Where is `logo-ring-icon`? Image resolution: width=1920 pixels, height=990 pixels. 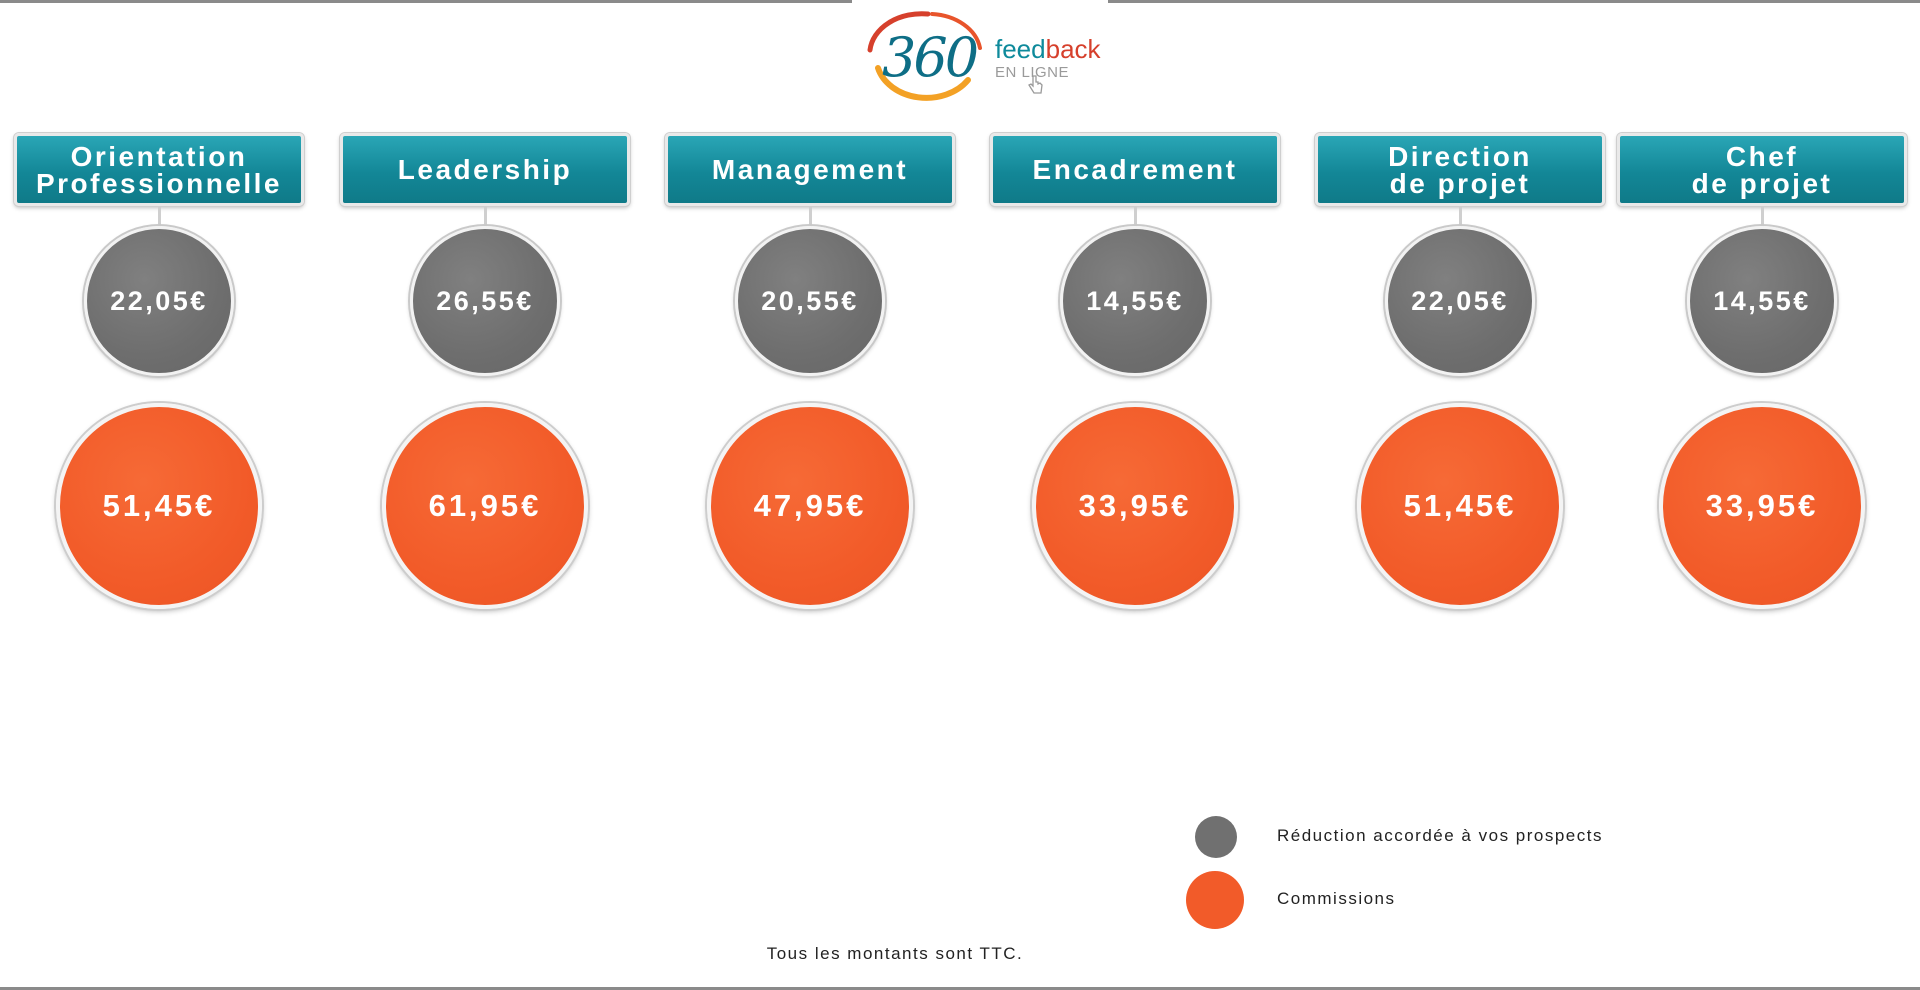
logo-ring-icon is located at coordinates (924, 56).